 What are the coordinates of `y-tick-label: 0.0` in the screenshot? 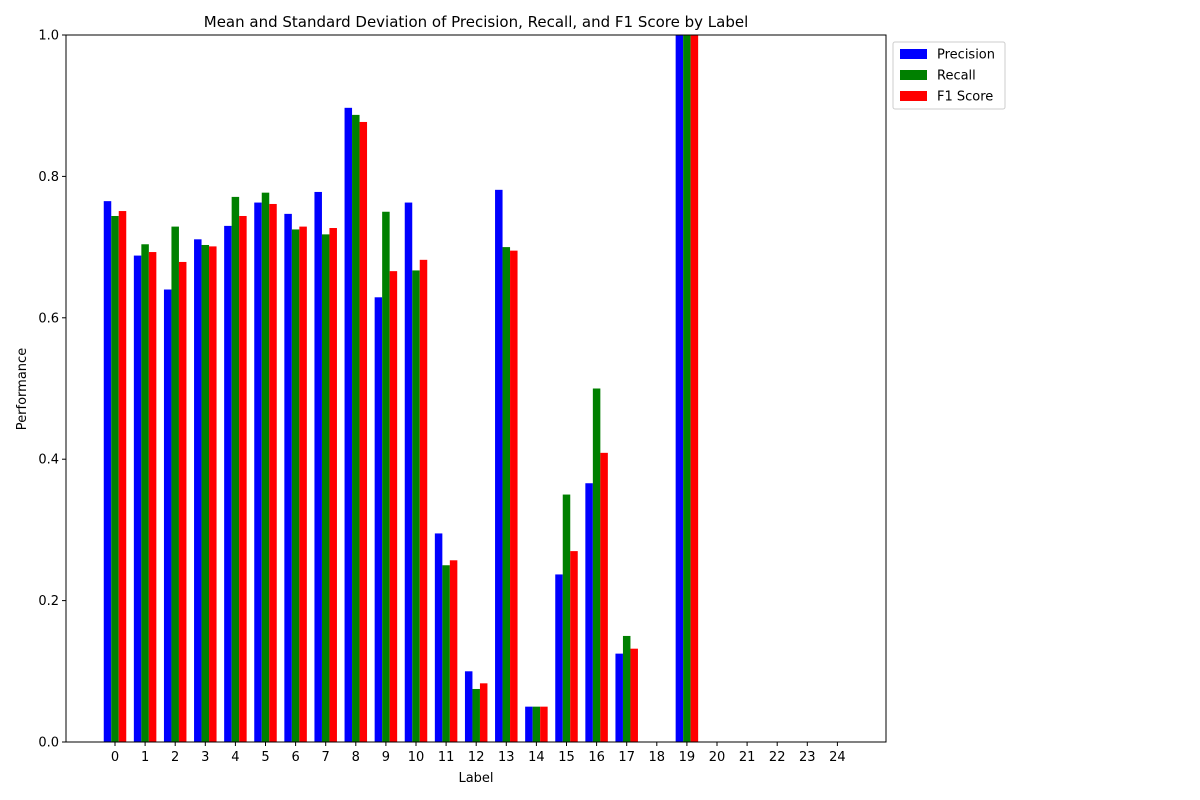 It's located at (48, 743).